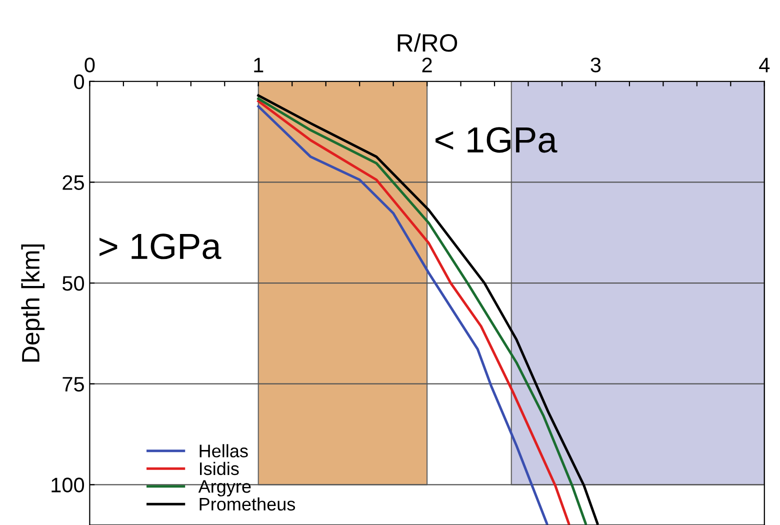 The height and width of the screenshot is (525, 780). I want to click on y-tick-label: 0, so click(79, 82).